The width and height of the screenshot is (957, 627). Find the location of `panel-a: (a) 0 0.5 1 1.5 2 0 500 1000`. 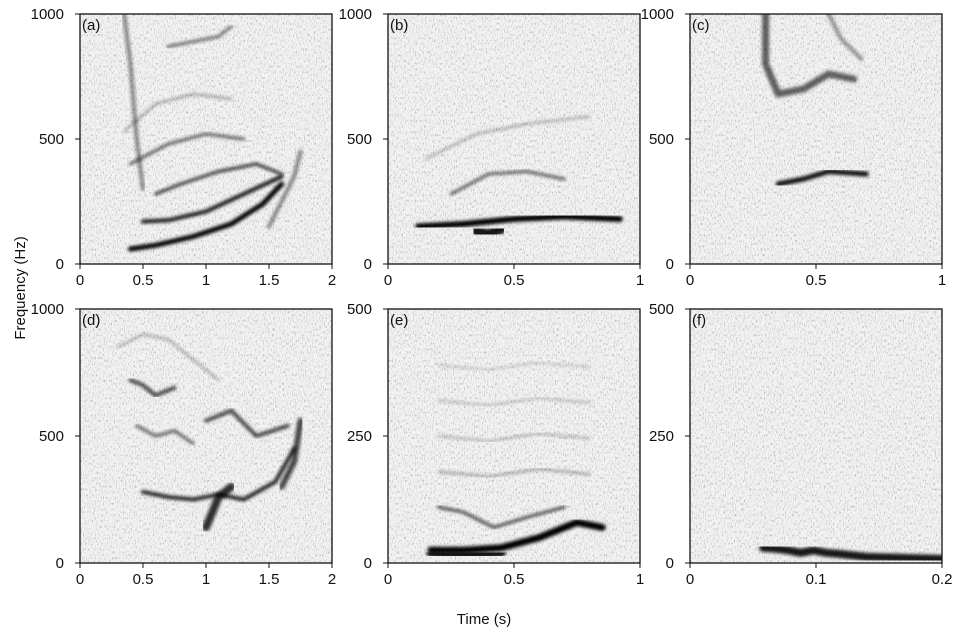

panel-a: (a) 0 0.5 1 1.5 2 0 500 1000 is located at coordinates (184, 147).